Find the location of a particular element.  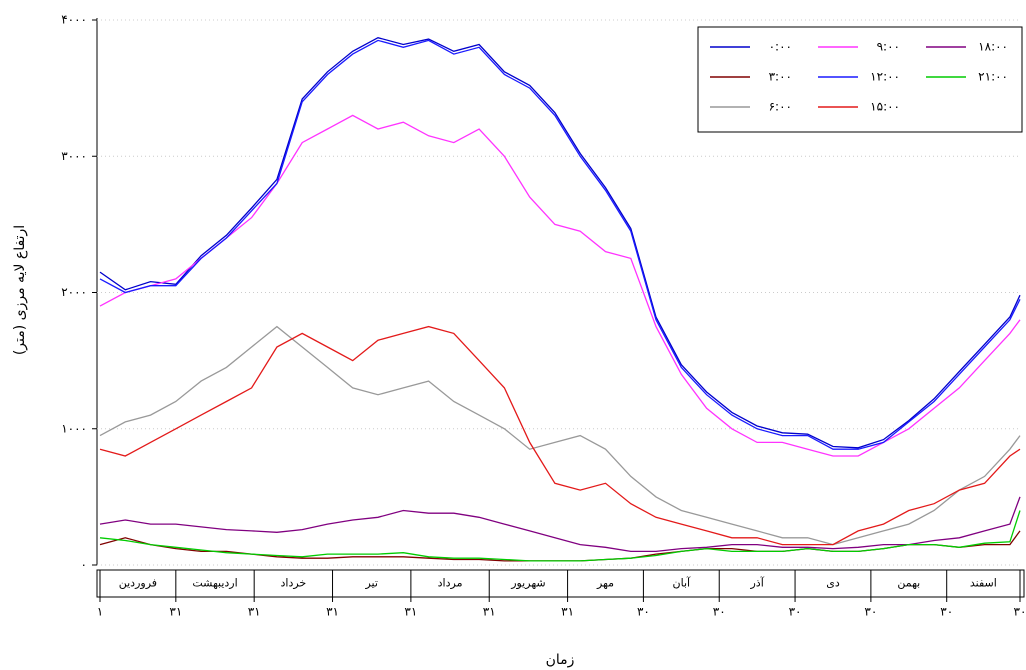

legend-label: ۹:۰۰ is located at coordinates (888, 47).